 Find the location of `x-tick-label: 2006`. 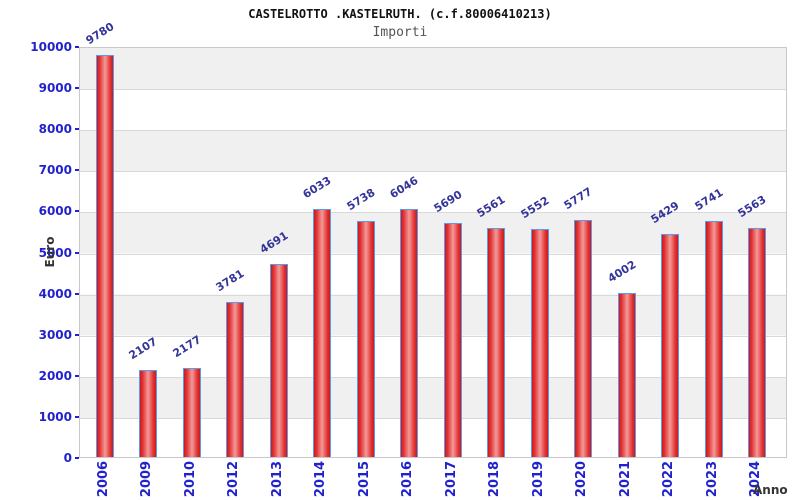

x-tick-label: 2006 is located at coordinates (103, 479).